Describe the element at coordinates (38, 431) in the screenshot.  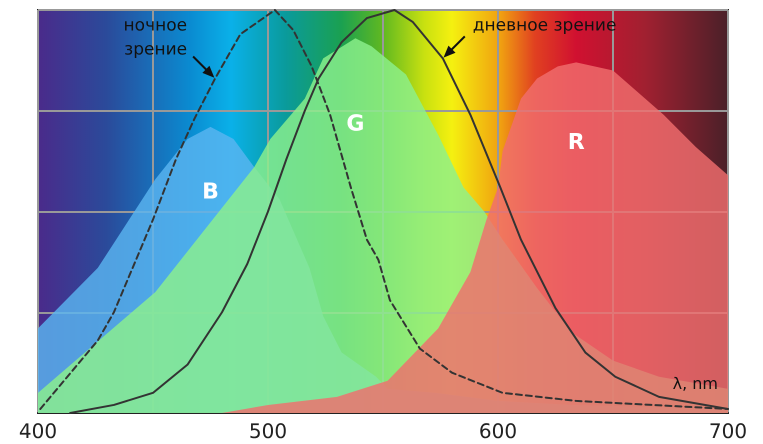
I see `x-tick-label: 400` at that location.